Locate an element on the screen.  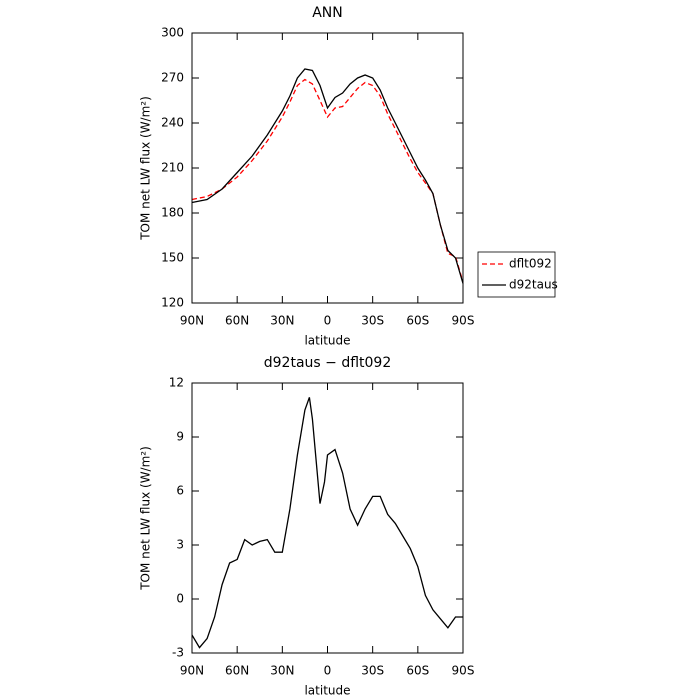
legend-box is located at coordinates (516, 274).